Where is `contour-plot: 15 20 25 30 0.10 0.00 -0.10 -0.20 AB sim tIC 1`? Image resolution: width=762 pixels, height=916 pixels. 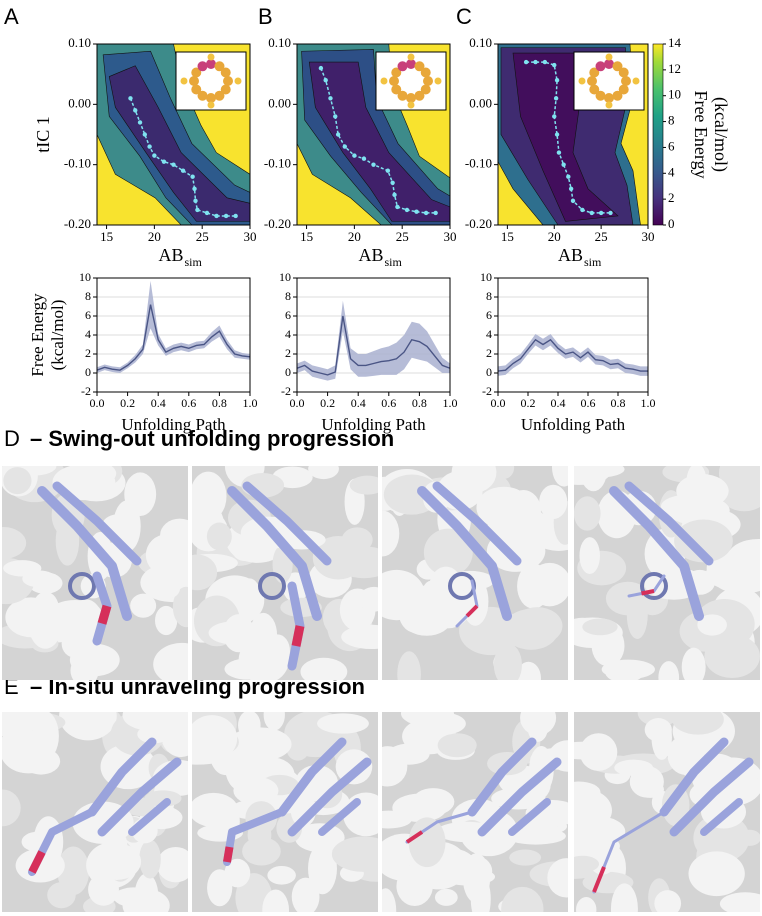 contour-plot: 15 20 25 30 0.10 0.00 -0.10 -0.20 AB sim tIC 1 is located at coordinates (144, 152).